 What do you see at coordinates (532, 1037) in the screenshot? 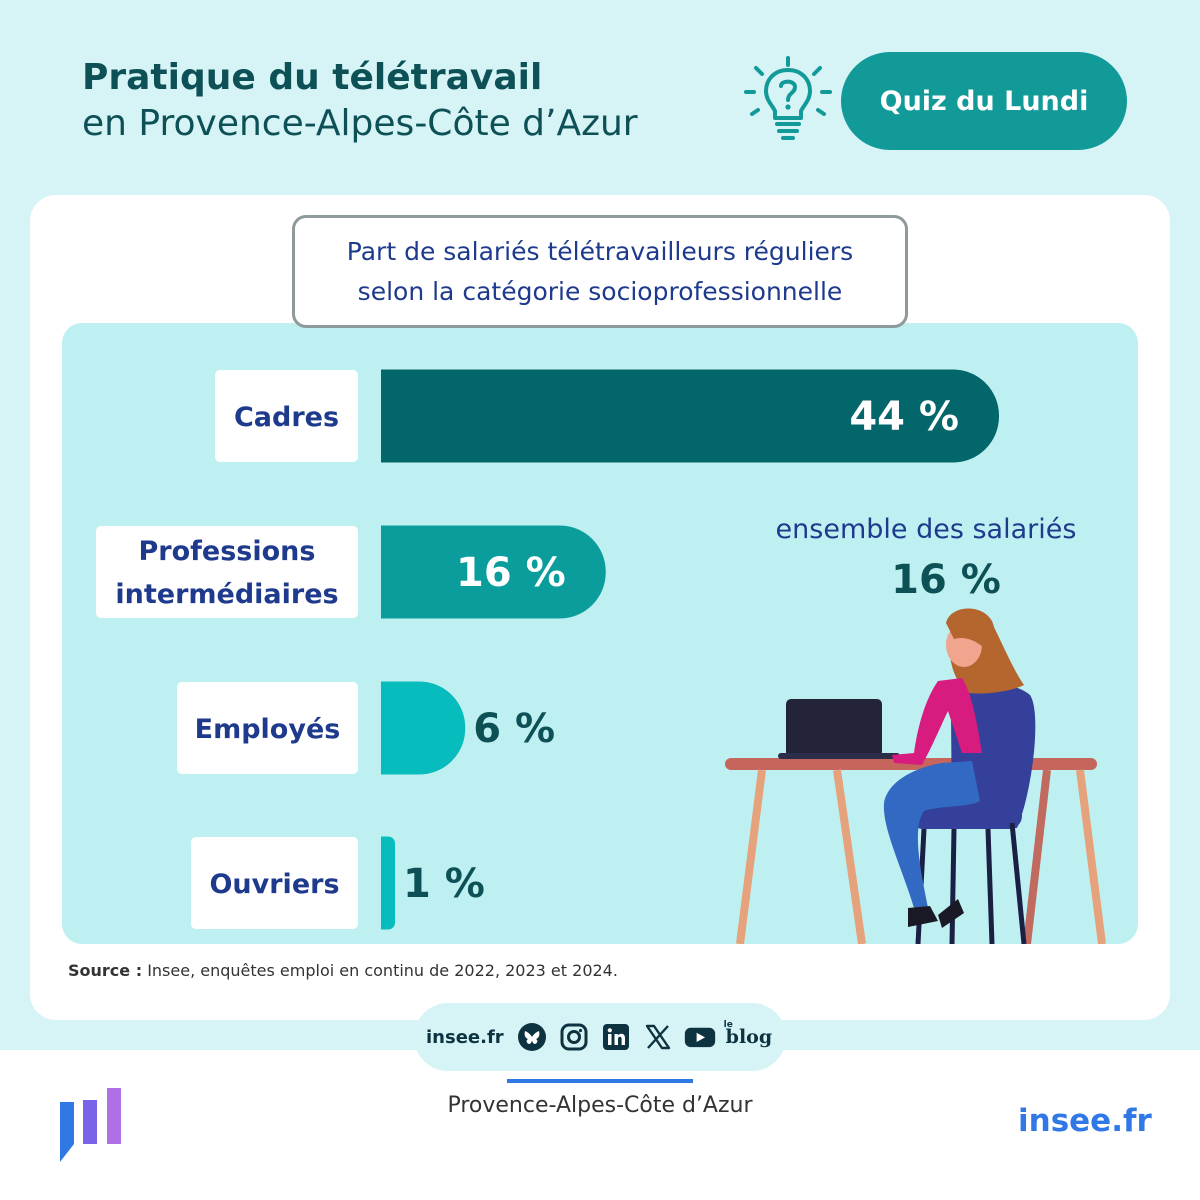
I see `bluesky-icon` at bounding box center [532, 1037].